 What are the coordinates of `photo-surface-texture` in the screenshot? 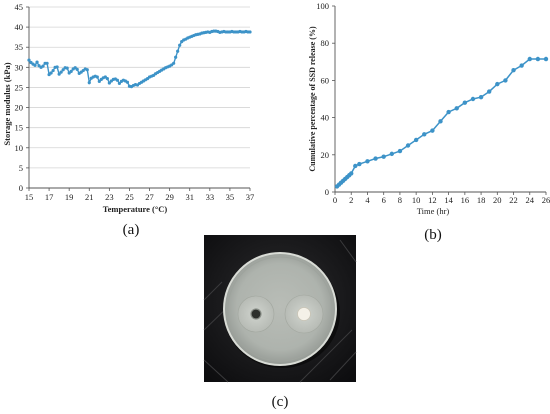 It's located at (280, 311).